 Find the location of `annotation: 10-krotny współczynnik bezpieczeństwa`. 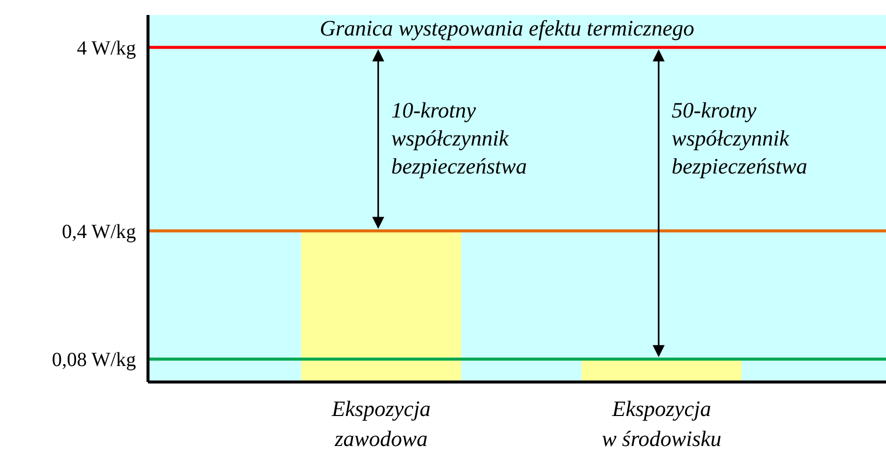

annotation: 10-krotny współczynnik bezpieczeństwa is located at coordinates (459, 137).